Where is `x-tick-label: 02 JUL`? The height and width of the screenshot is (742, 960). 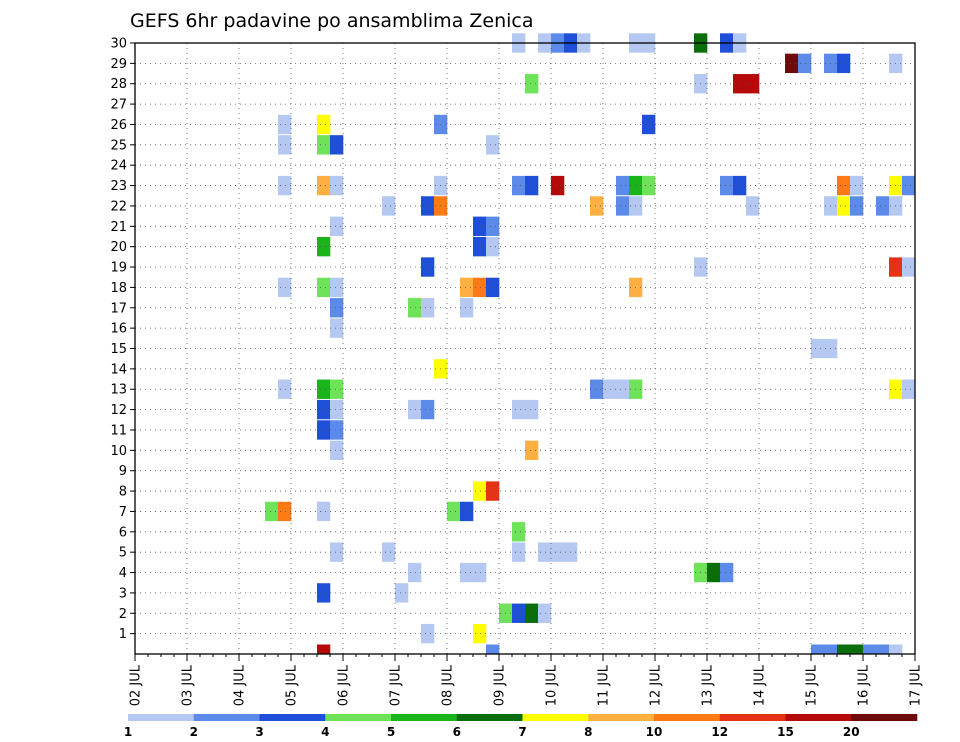 x-tick-label: 02 JUL is located at coordinates (136, 685).